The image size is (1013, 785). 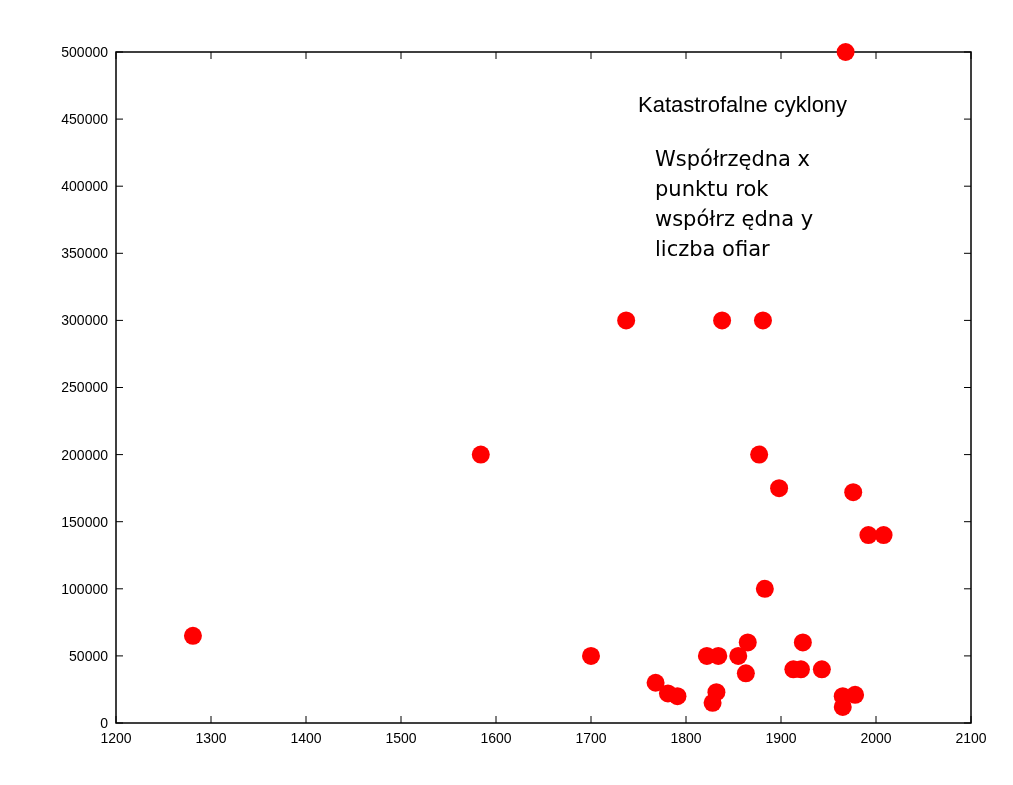 What do you see at coordinates (85, 387) in the screenshot?
I see `y-tick-label: 250000` at bounding box center [85, 387].